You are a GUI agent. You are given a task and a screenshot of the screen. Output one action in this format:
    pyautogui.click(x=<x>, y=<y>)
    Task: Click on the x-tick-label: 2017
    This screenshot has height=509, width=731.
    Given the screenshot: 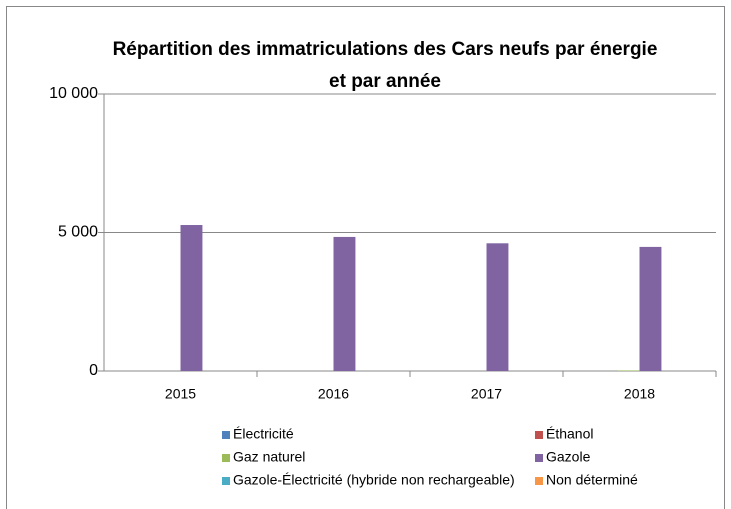 What is the action you would take?
    pyautogui.click(x=486, y=394)
    